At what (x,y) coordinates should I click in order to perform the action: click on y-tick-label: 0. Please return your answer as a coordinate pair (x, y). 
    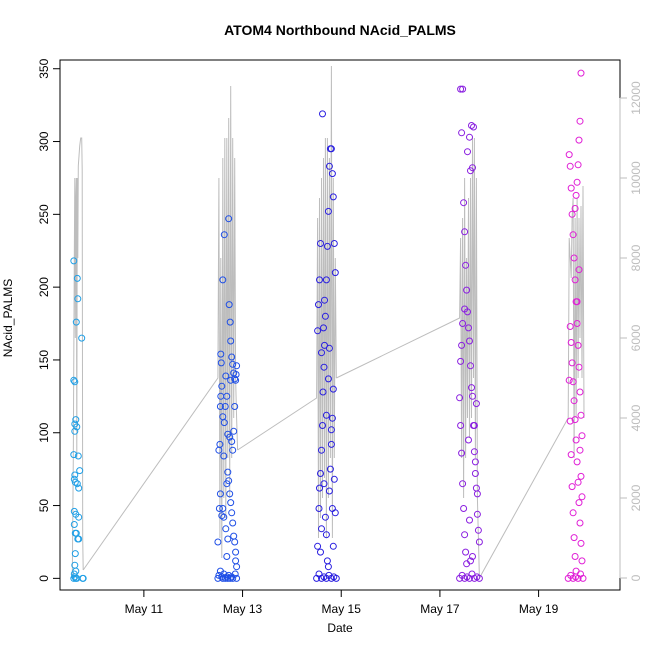
    Looking at the image, I should click on (44, 578).